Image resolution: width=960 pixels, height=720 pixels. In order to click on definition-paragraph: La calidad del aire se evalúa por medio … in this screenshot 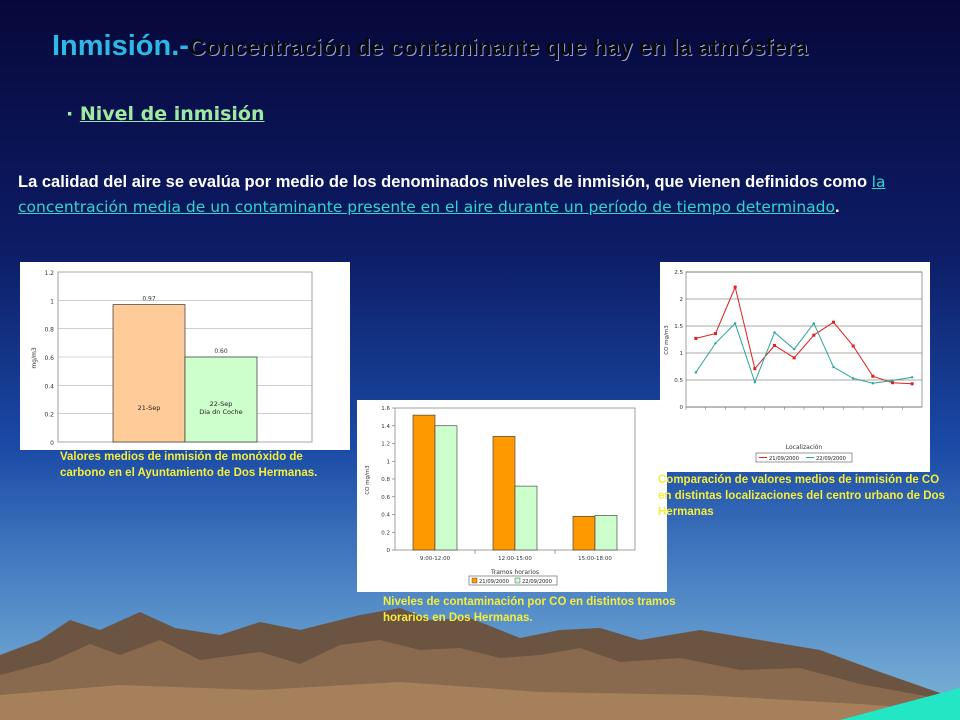, I will do `click(488, 195)`.